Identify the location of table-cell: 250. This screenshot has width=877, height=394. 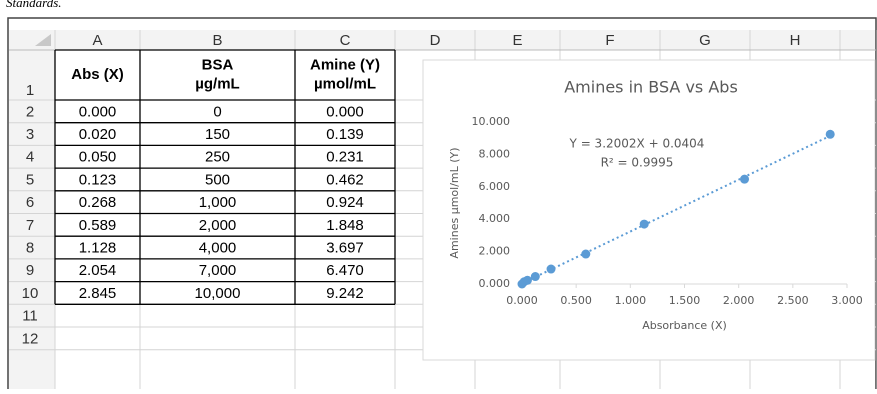
(217, 157).